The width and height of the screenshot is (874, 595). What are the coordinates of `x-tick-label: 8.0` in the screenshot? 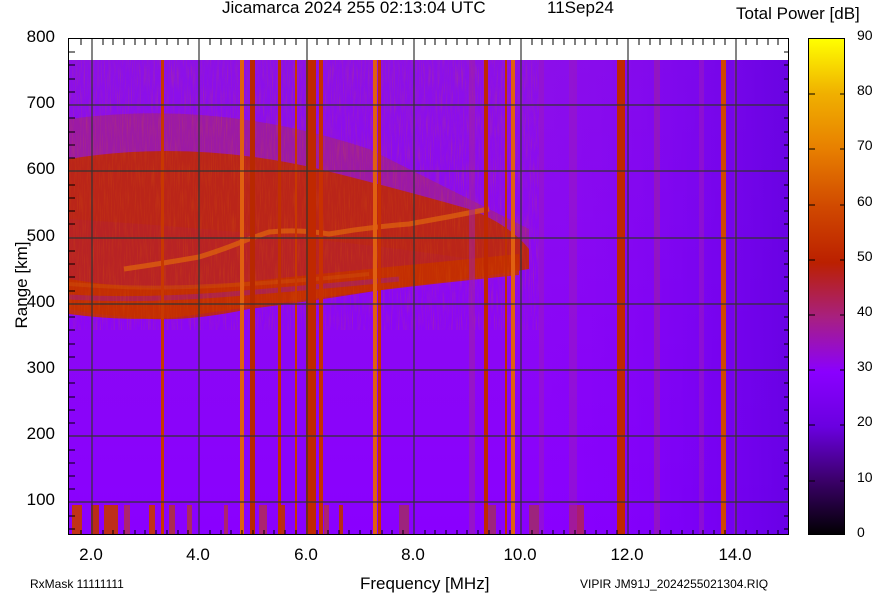 It's located at (413, 554).